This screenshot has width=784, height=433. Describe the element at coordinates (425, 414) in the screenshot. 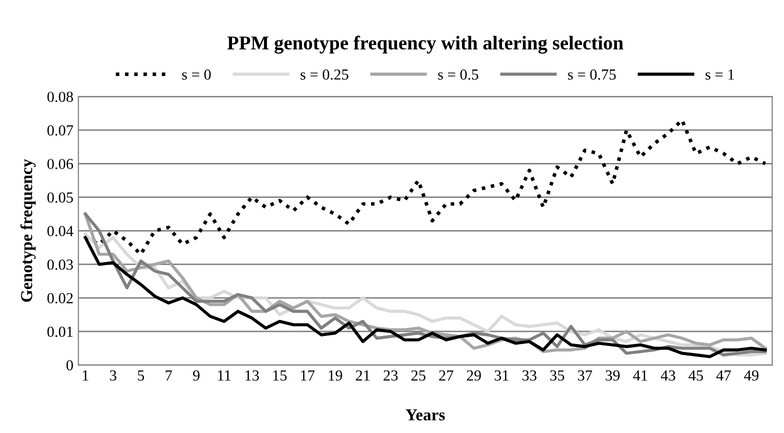

I see `x-axis-title: Years` at that location.